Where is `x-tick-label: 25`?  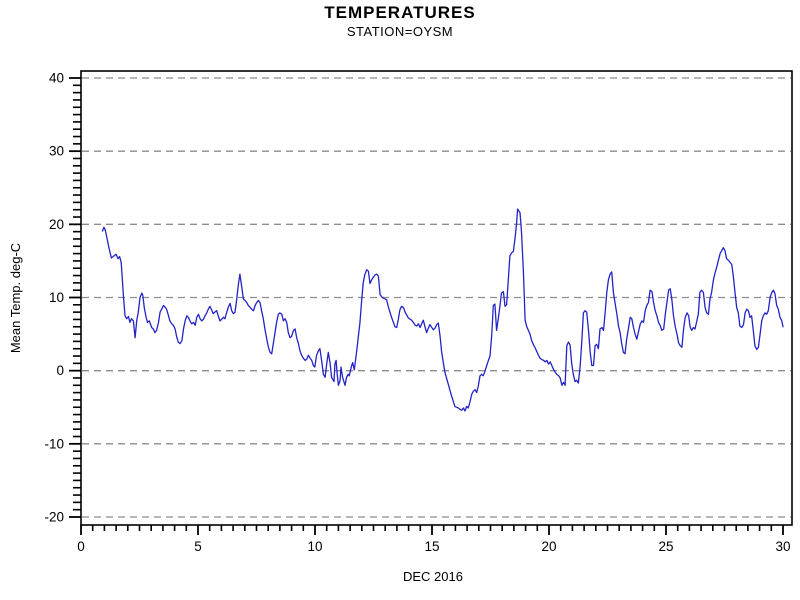 x-tick-label: 25 is located at coordinates (665, 546).